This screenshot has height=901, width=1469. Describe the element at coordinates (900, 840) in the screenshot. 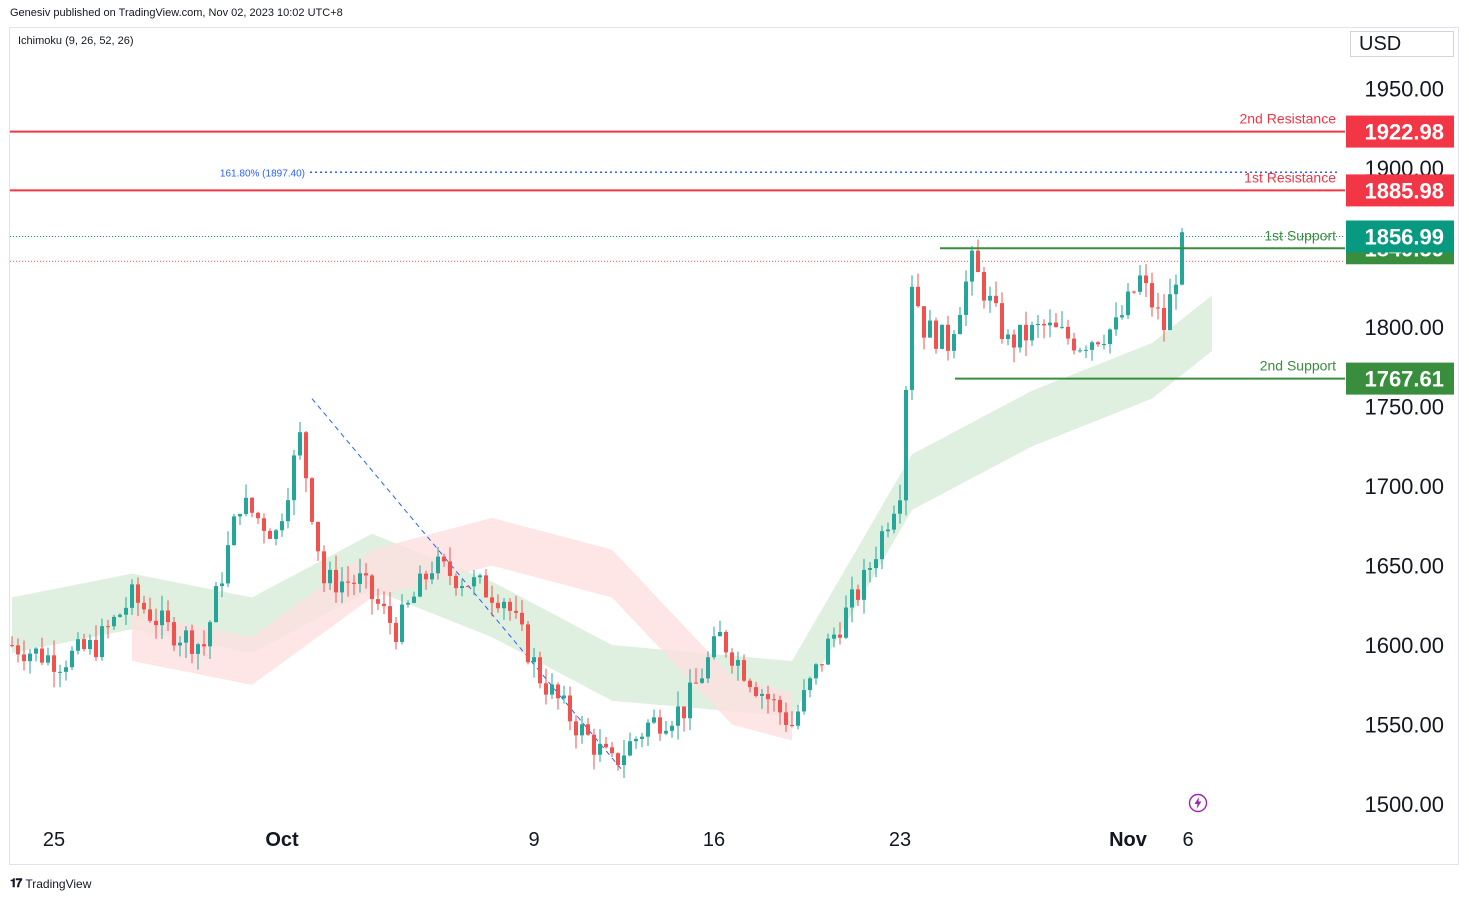

I see `x-tick-label: 23` at that location.